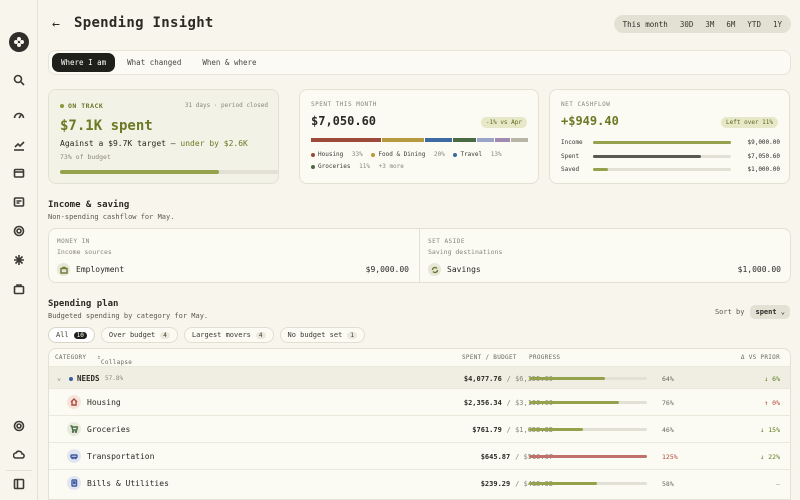 The image size is (800, 500). What do you see at coordinates (770, 457) in the screenshot?
I see `row-delta: ↓ 22%` at bounding box center [770, 457].